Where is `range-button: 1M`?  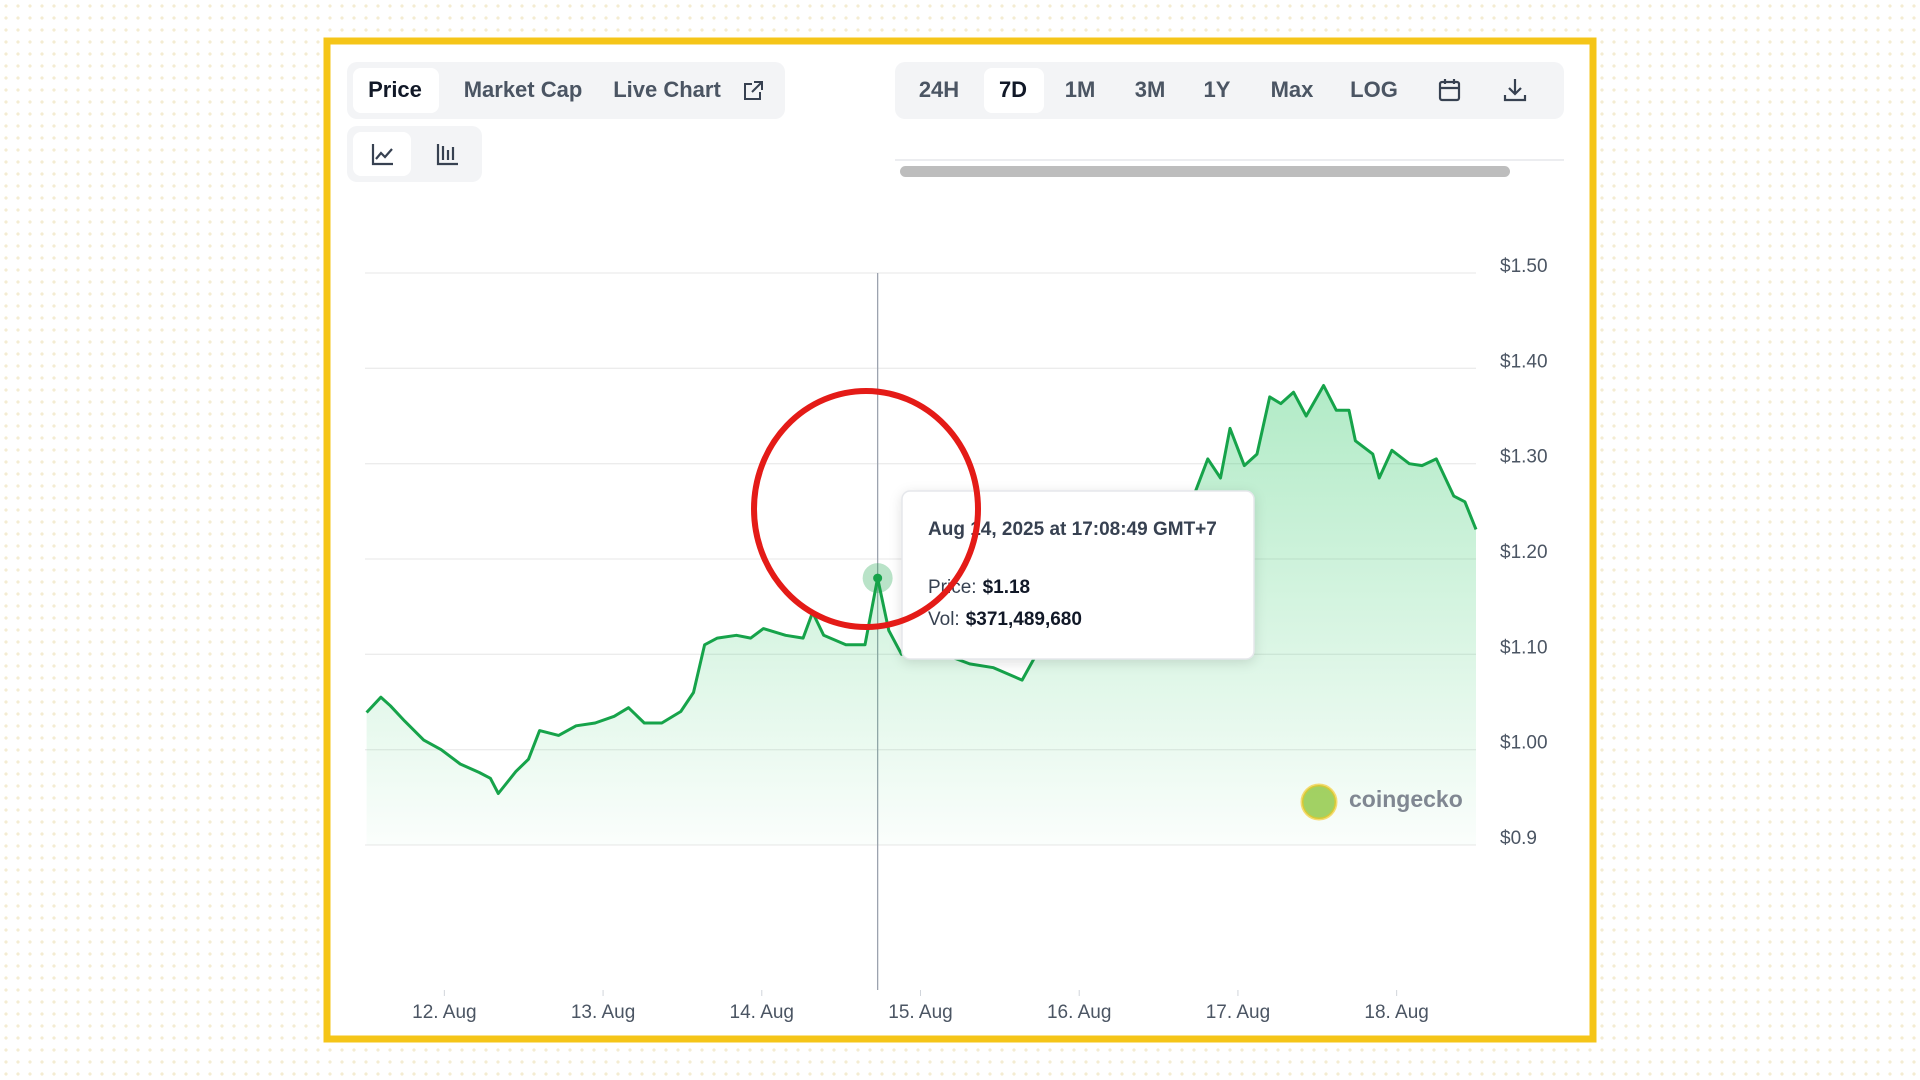 range-button: 1M is located at coordinates (1080, 89).